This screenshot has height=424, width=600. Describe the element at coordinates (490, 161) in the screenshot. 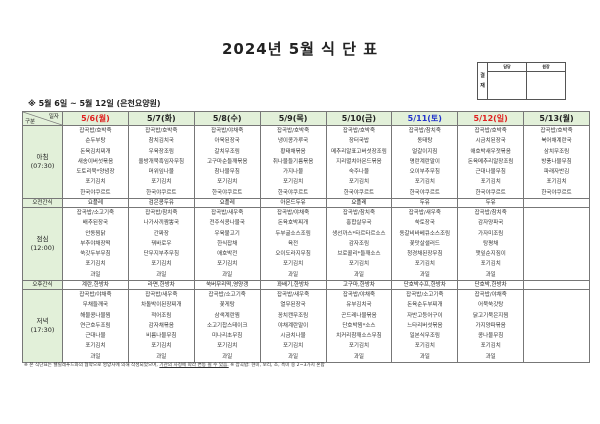

I see `menu-item: 돈육메추리알장조림` at that location.